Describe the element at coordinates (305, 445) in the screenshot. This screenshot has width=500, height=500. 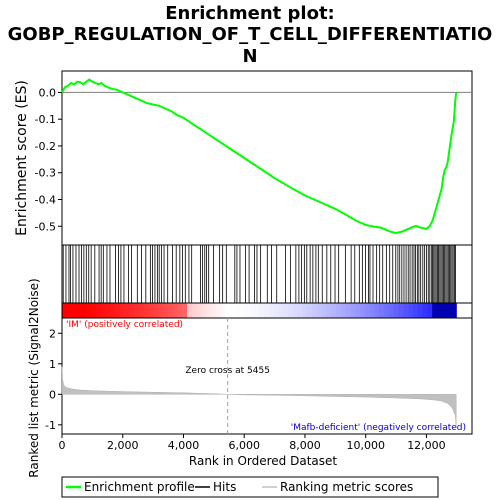
I see `metric-xtick-label: 8,000` at that location.